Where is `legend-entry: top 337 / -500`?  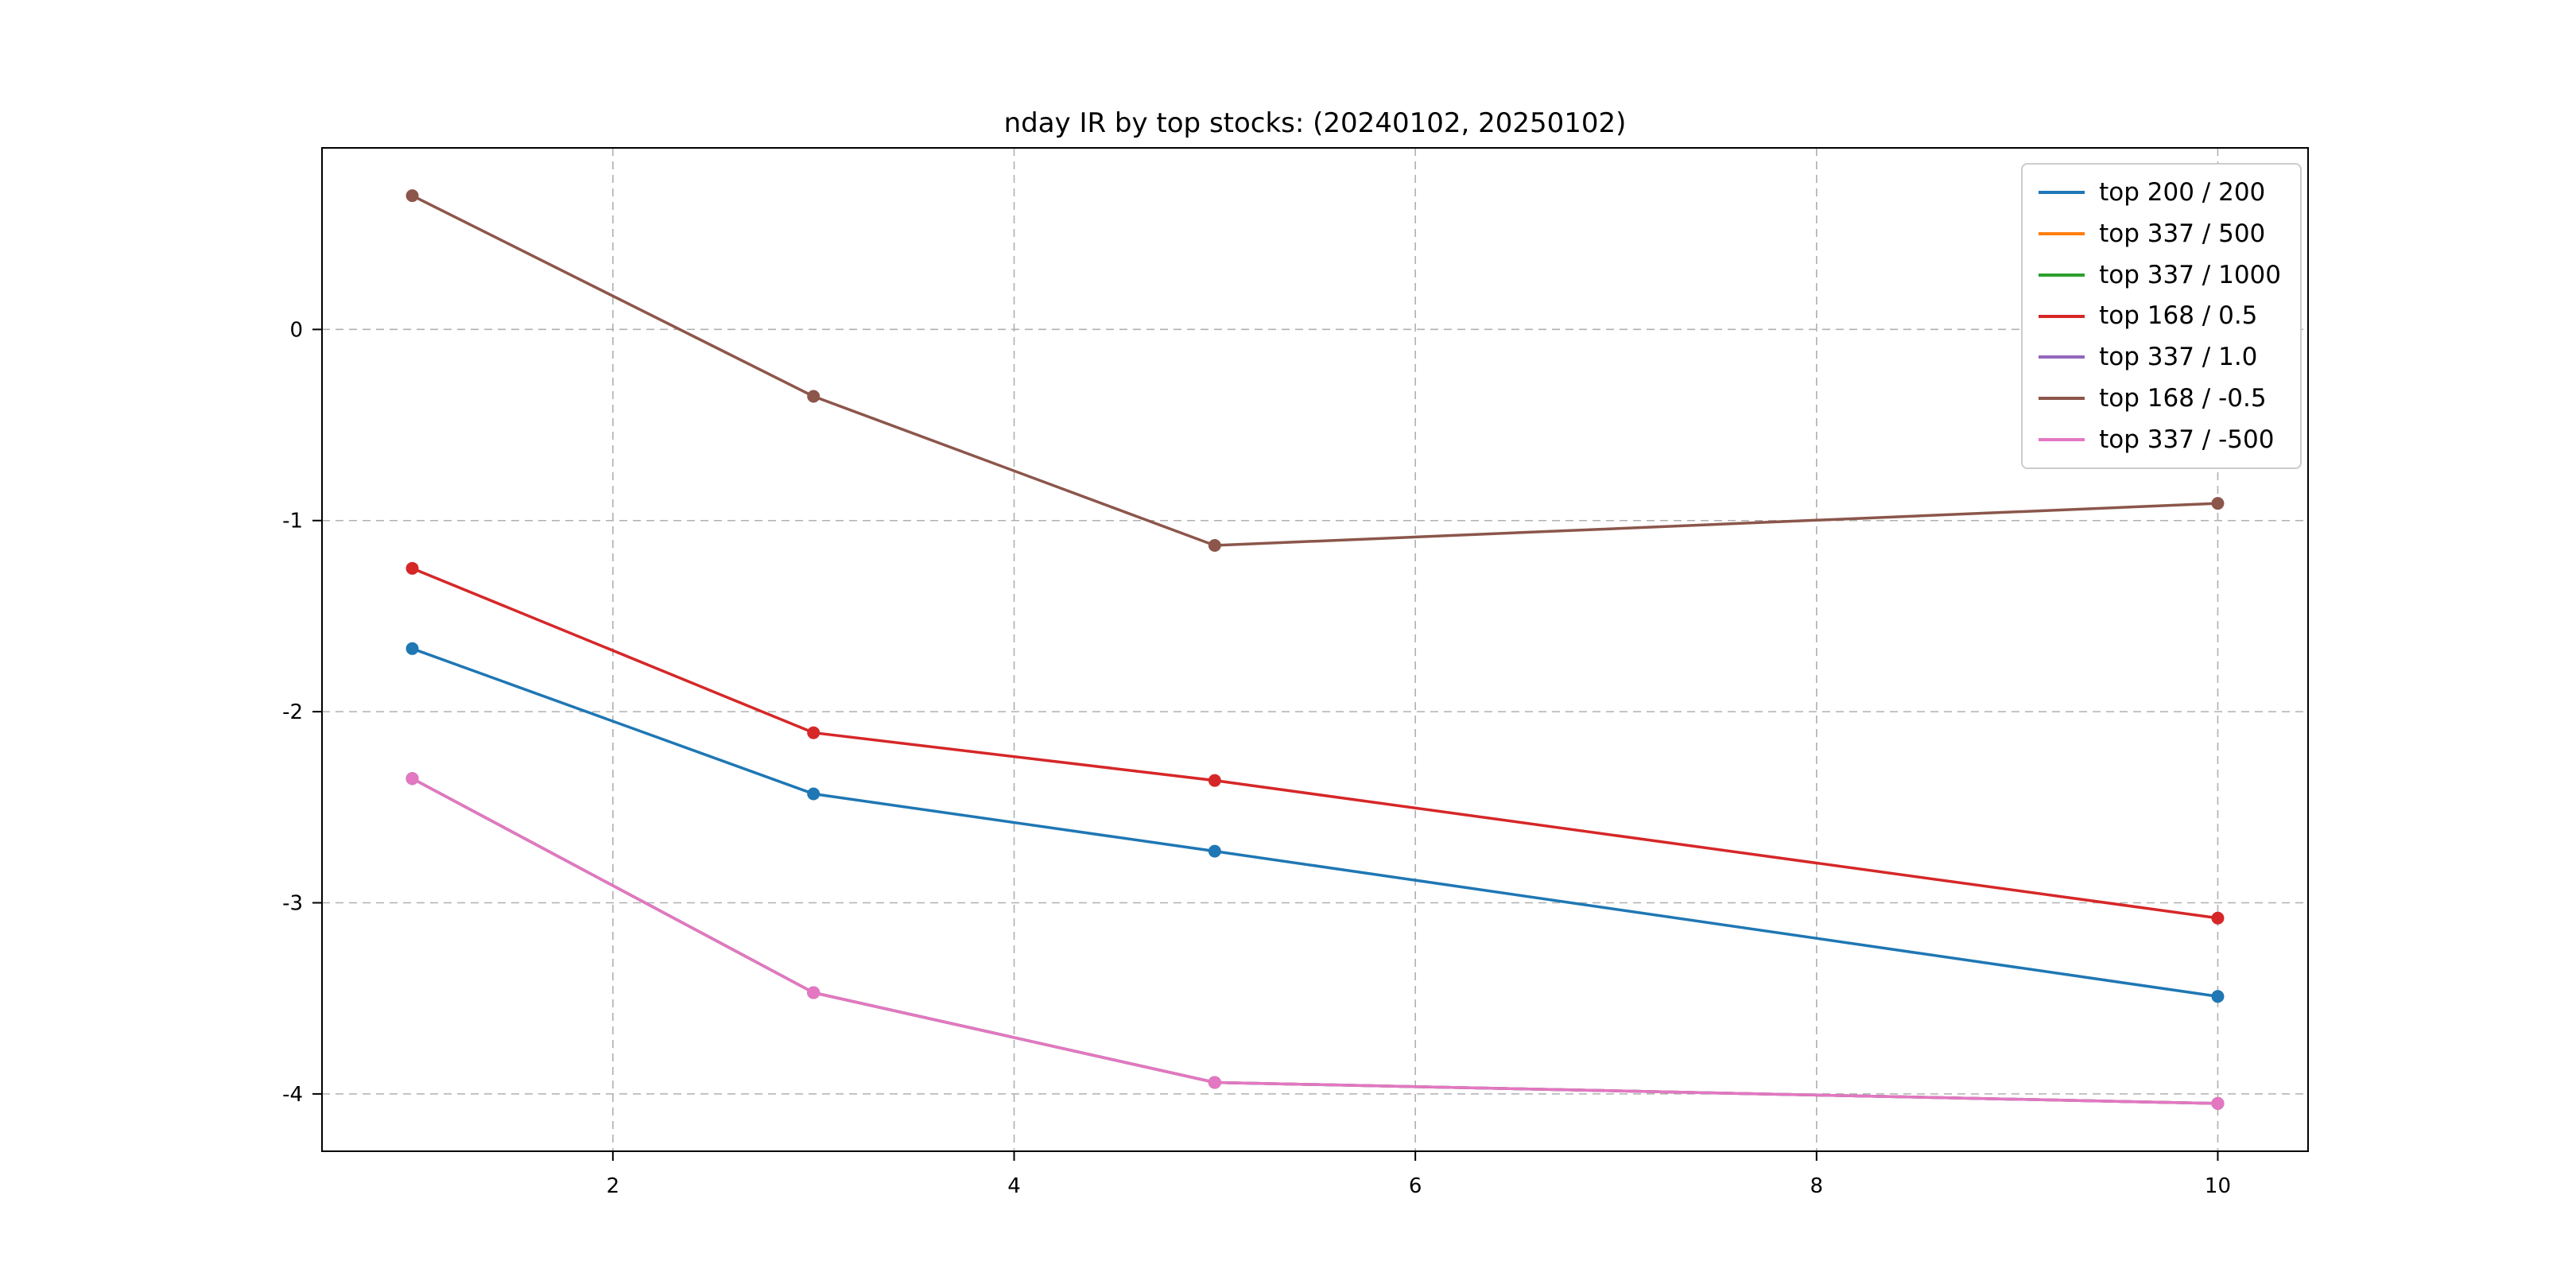
legend-entry: top 337 / -500 is located at coordinates (2160, 440).